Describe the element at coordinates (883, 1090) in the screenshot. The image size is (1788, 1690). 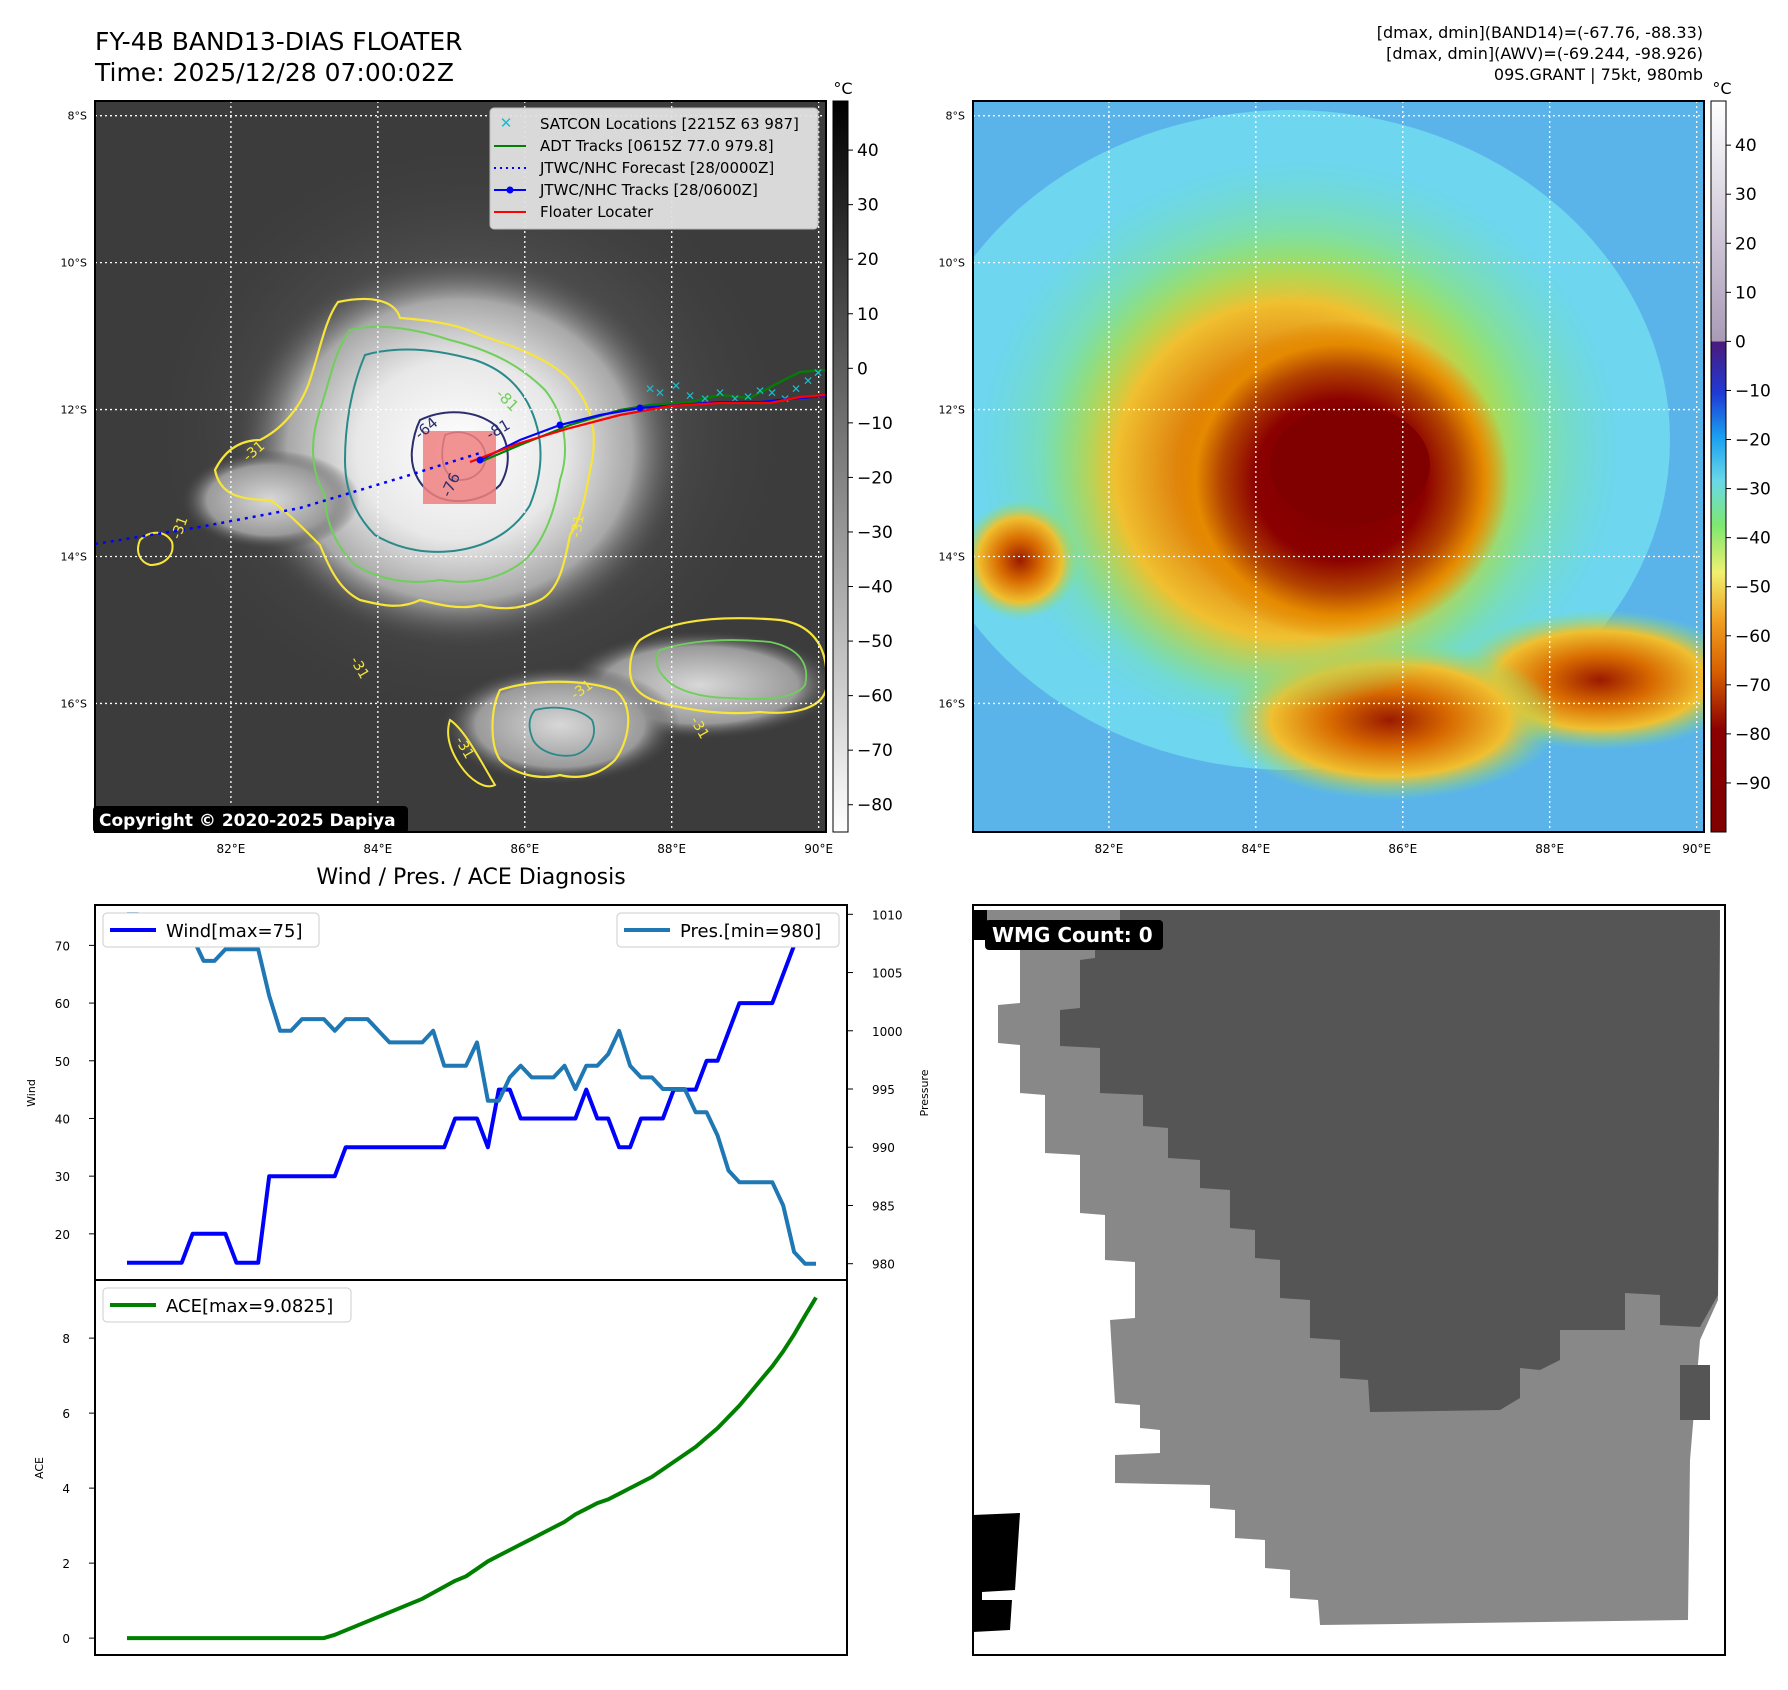
I see `pressure-ytick-label: 995` at that location.